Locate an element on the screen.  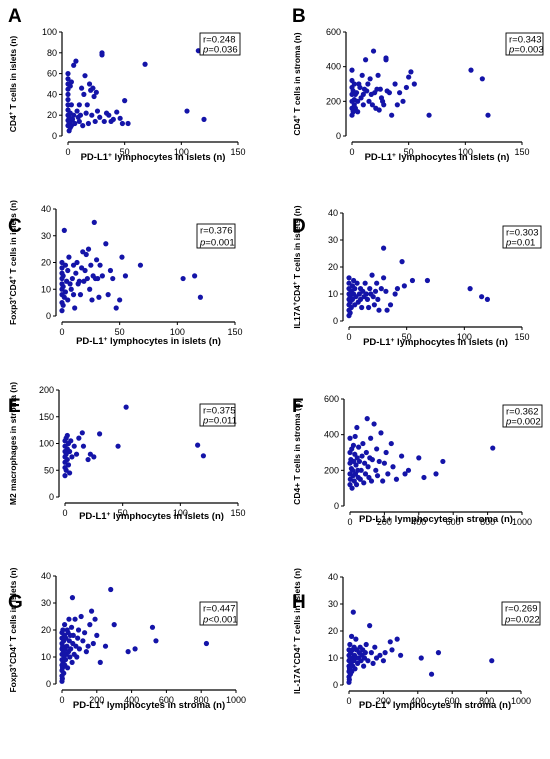
y-tick-label: 60 is located at coordinates (52, 74).